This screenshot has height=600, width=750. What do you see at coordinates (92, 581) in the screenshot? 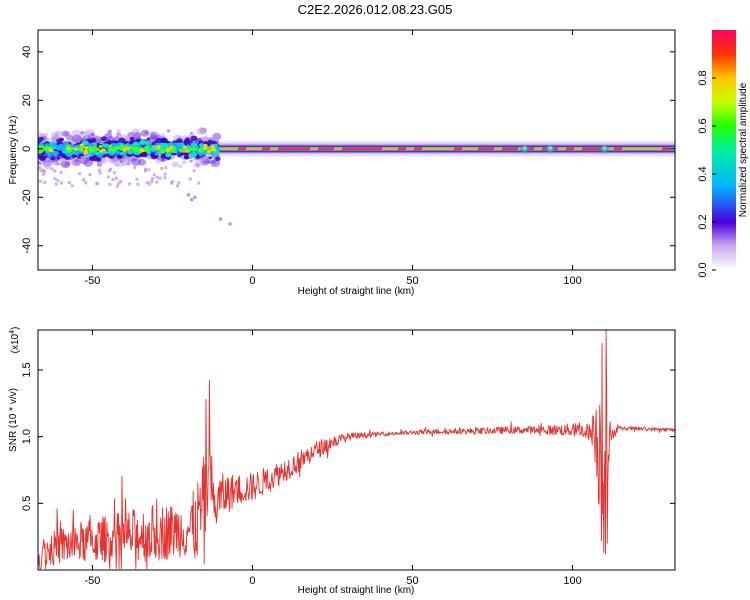
I see `x-tick-label: -50` at bounding box center [92, 581].